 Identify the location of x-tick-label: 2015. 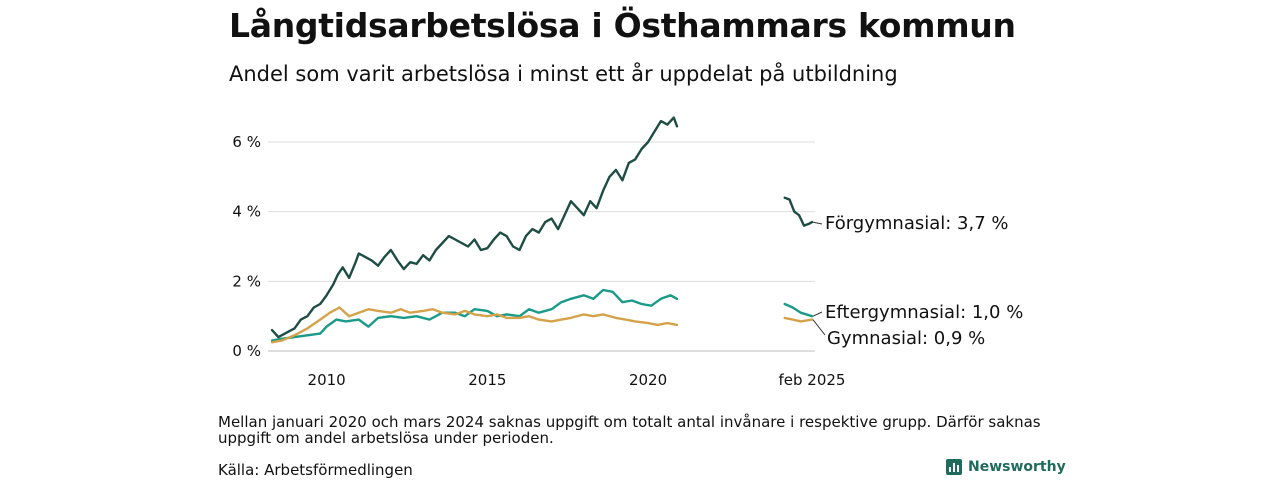
(487, 380).